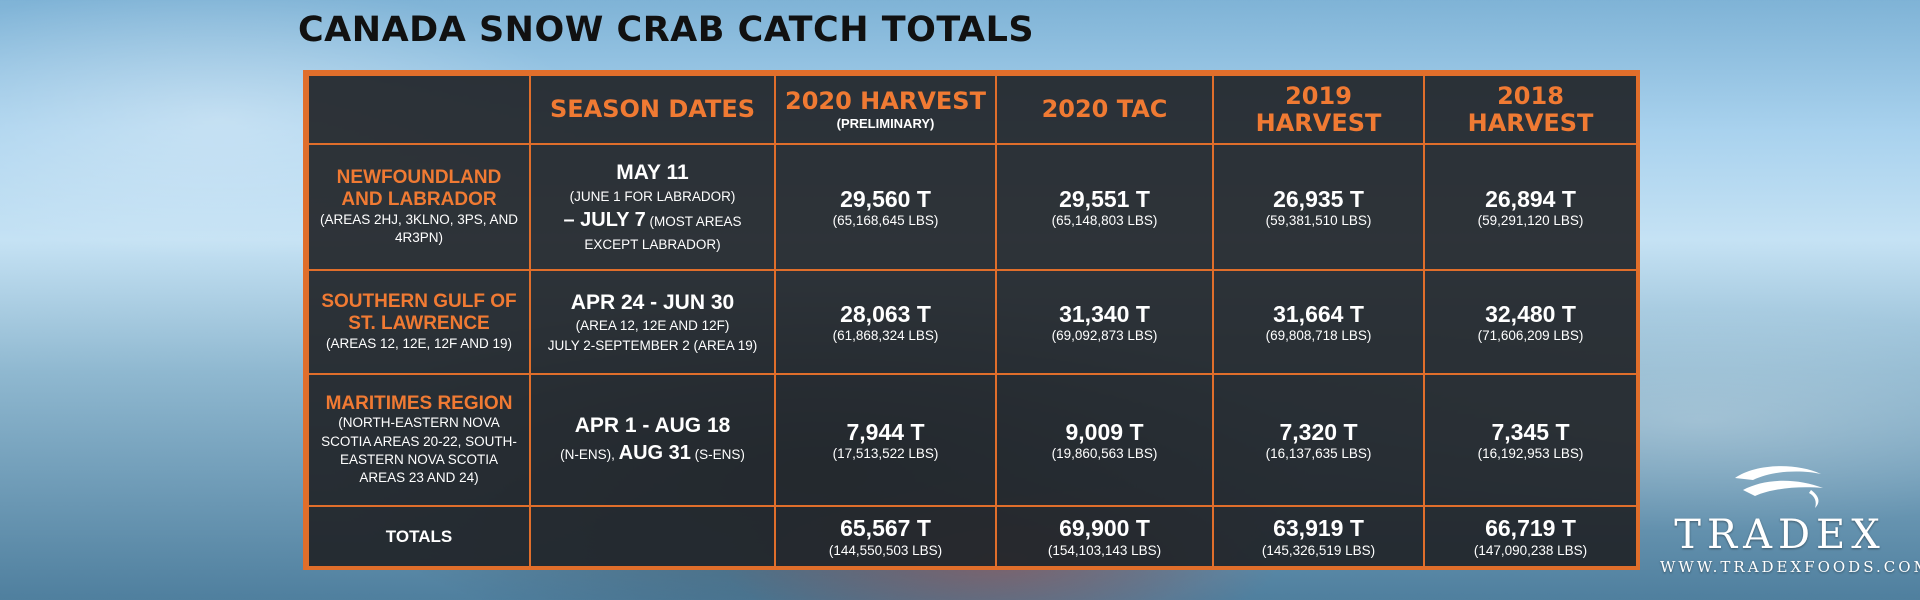 This screenshot has height=600, width=1920. What do you see at coordinates (1104, 221) in the screenshot?
I see `pounds-value: (65,148,803 LBS)` at bounding box center [1104, 221].